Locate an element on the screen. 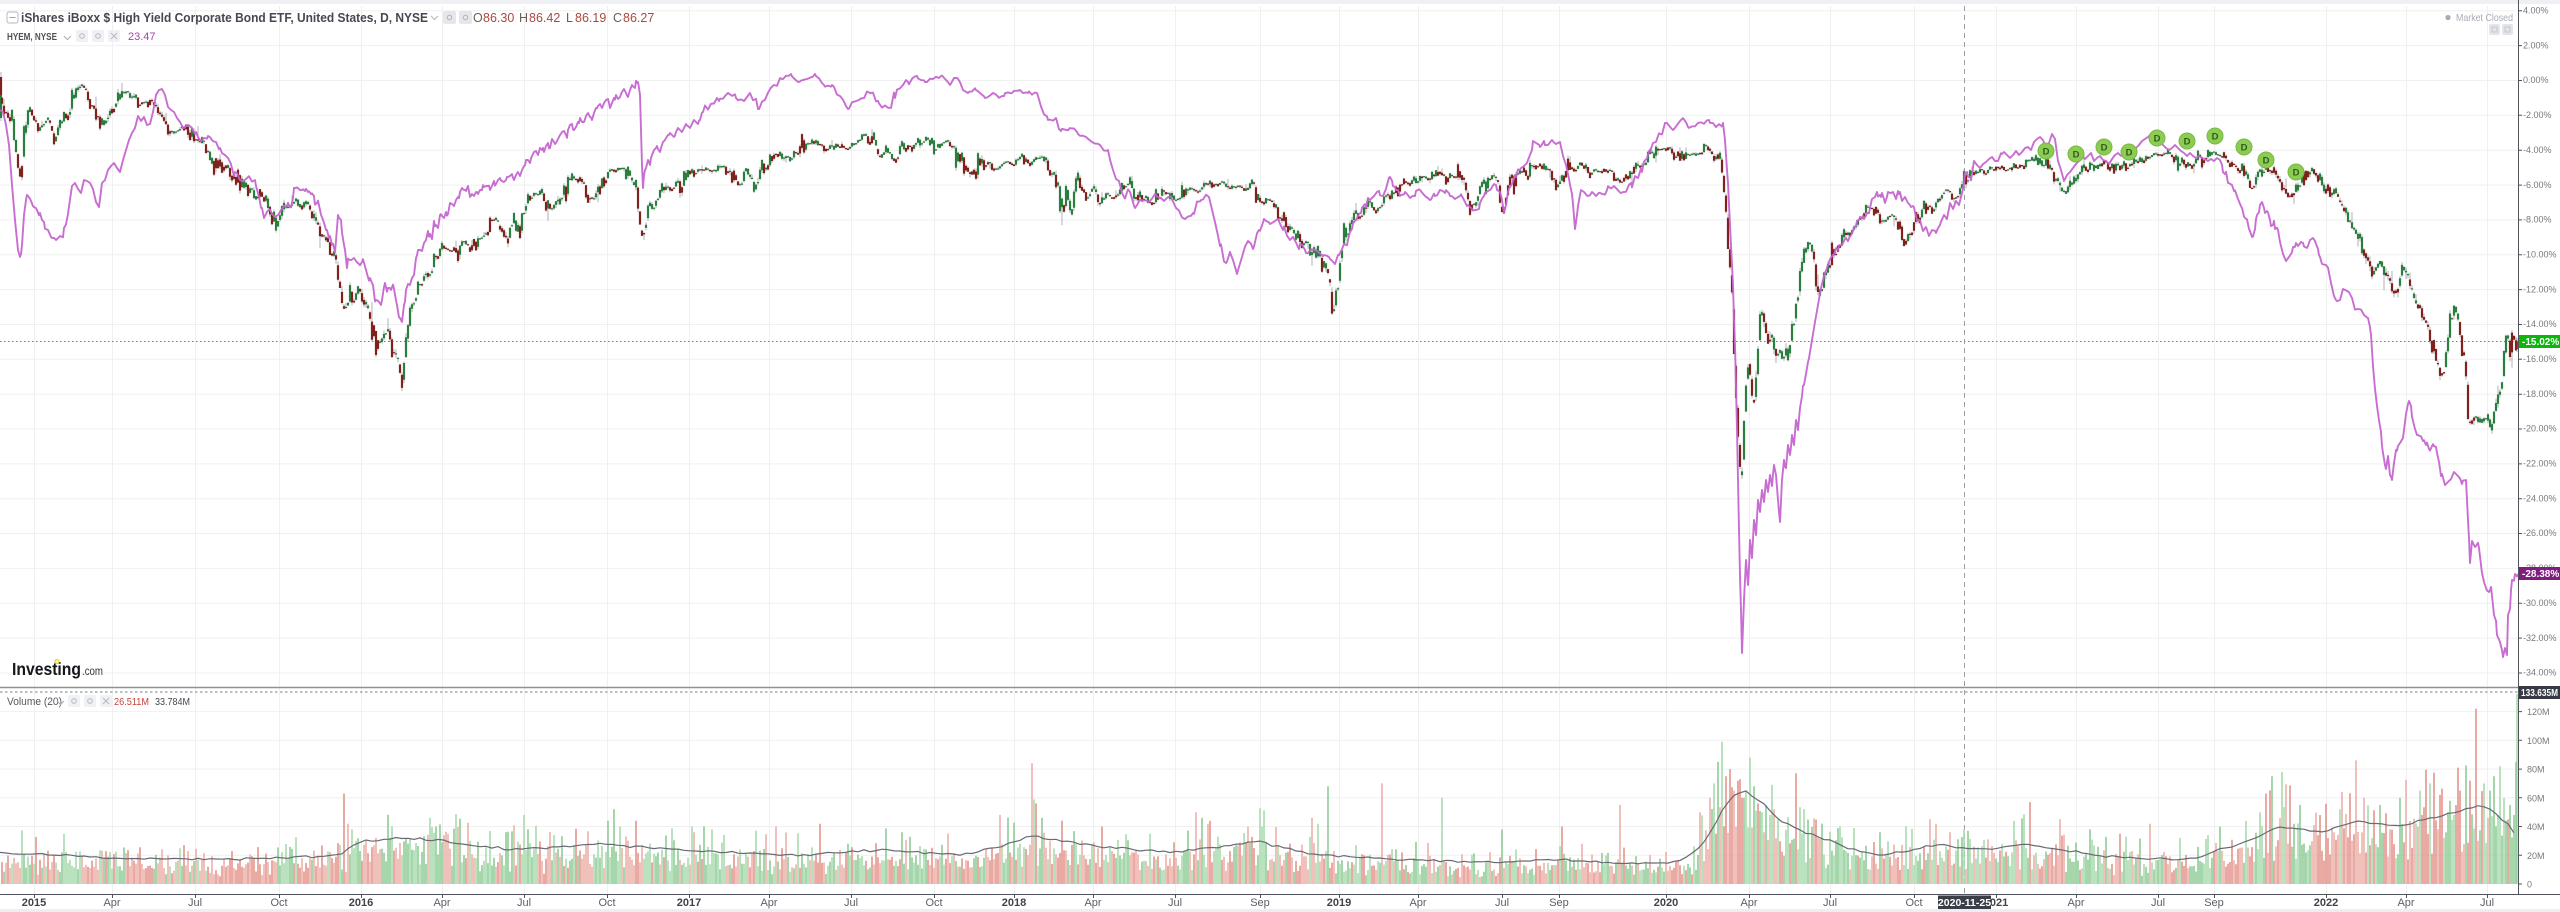  svg-text: 2022 is located at coordinates (2326, 903).